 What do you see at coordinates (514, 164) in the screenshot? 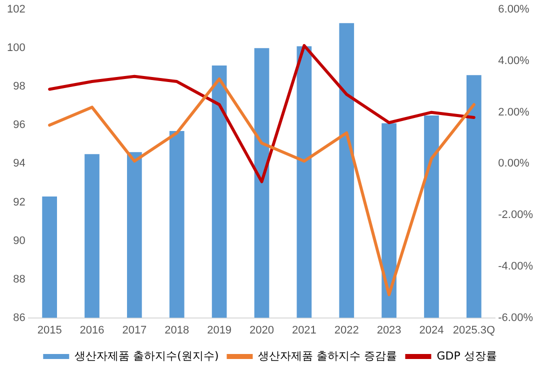
I see `y2-tick-label: 0.00%` at bounding box center [514, 164].